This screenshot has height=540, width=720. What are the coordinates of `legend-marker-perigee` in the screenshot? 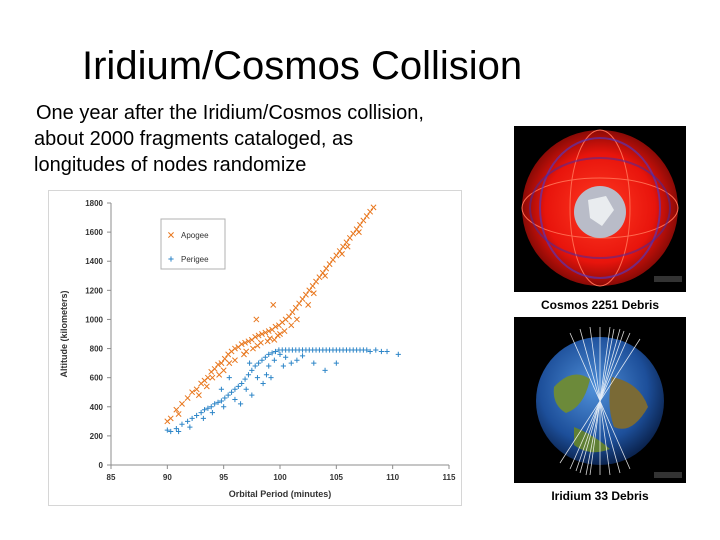 It's located at (171, 259).